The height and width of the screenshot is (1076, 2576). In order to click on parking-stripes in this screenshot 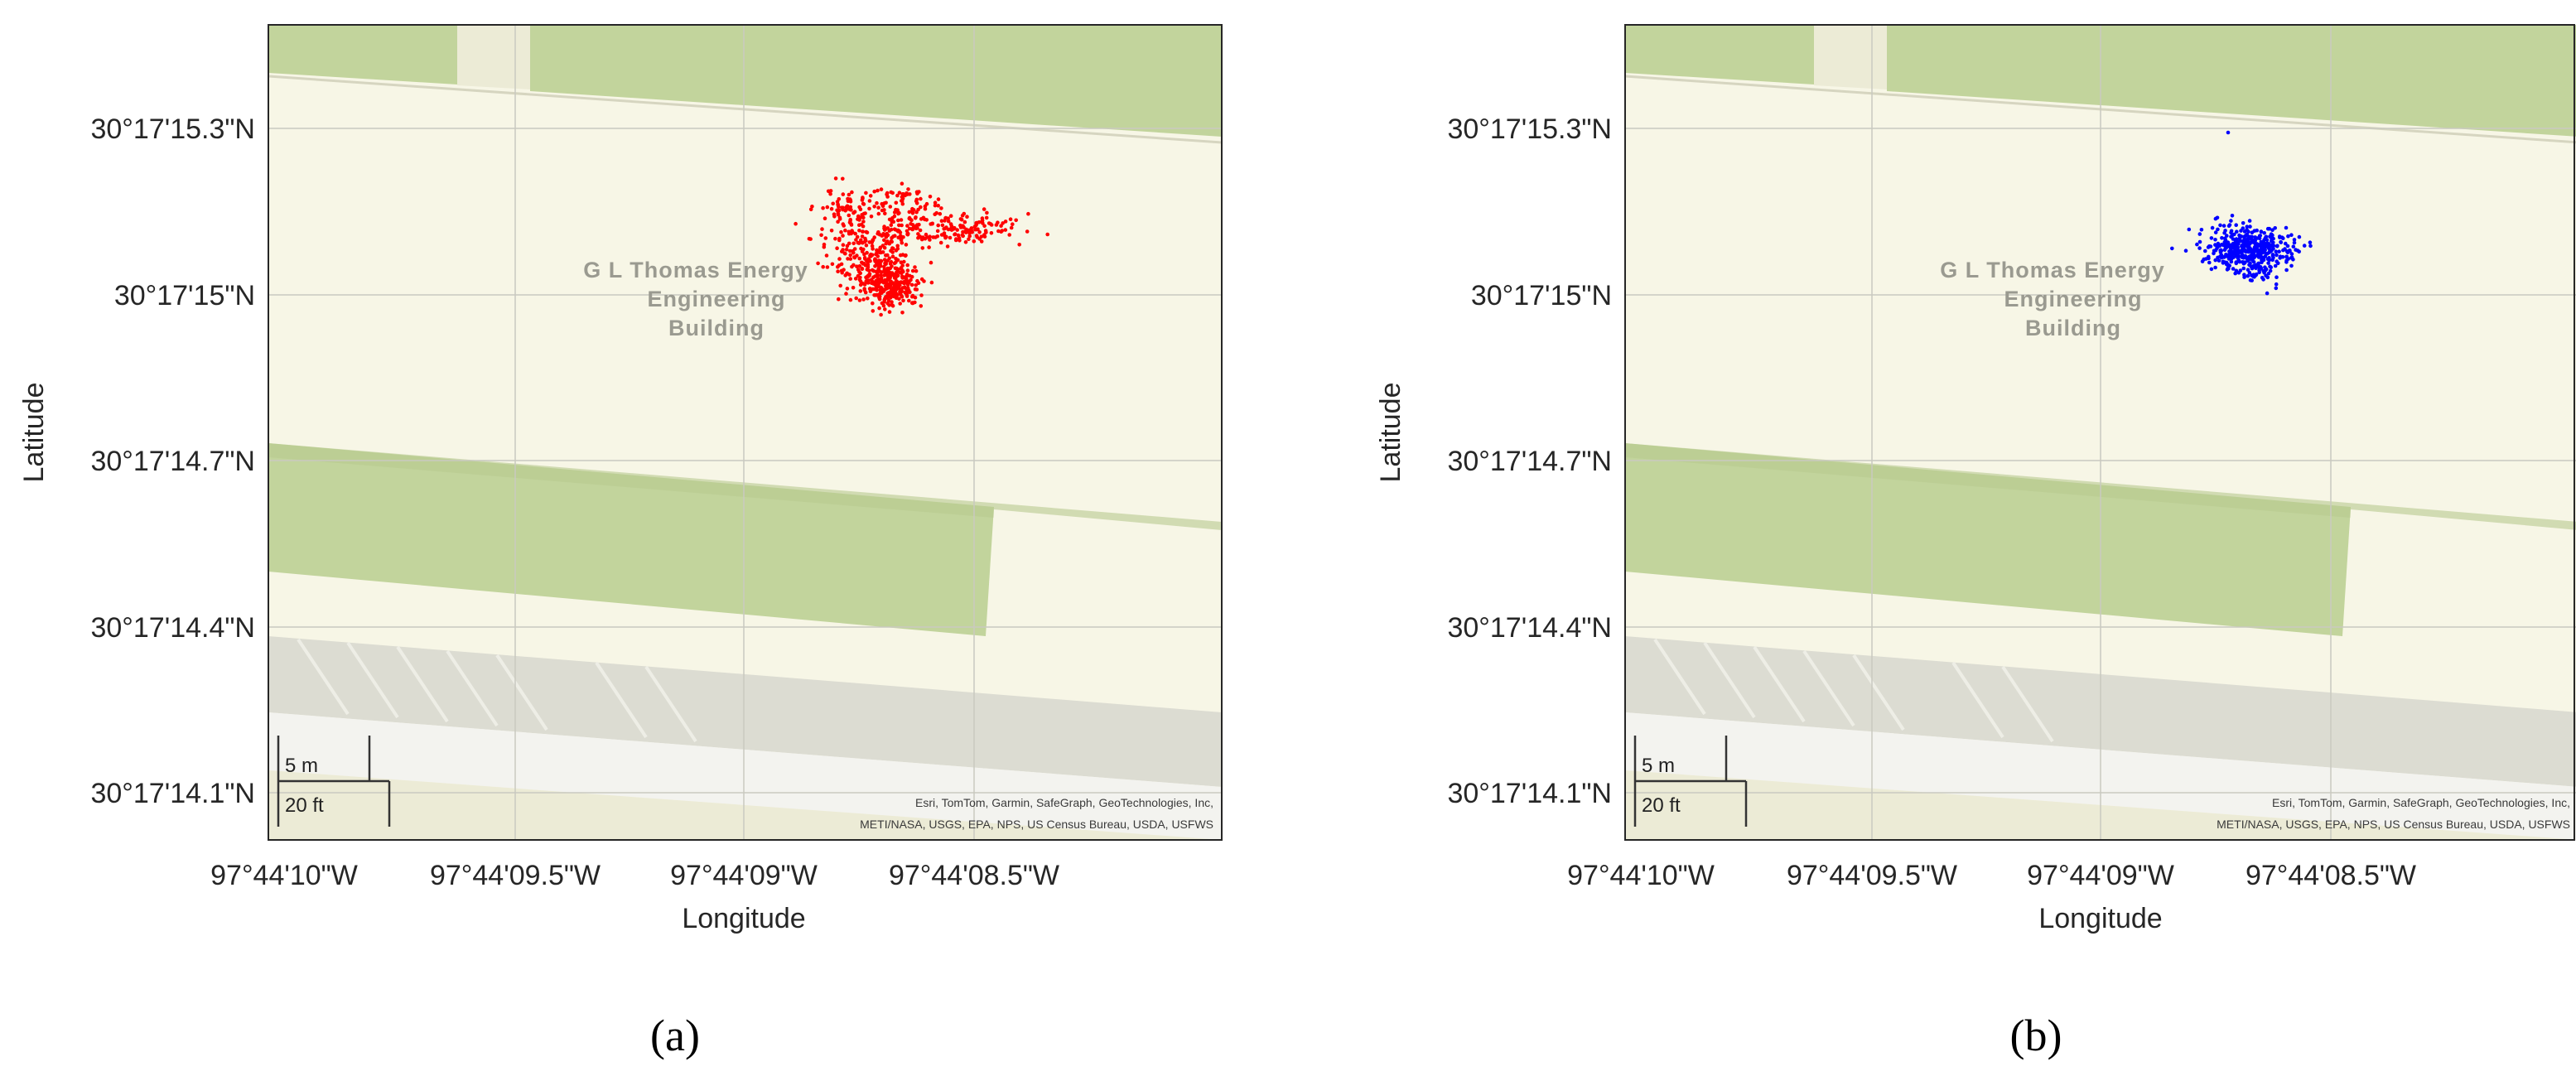, I will do `click(1853, 691)`.